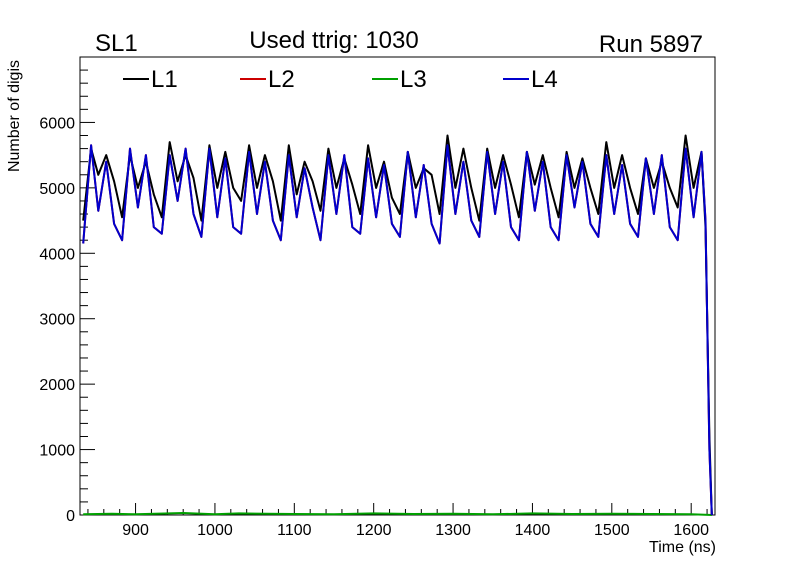 The width and height of the screenshot is (796, 572). What do you see at coordinates (215, 530) in the screenshot?
I see `x-tick-label: 1000` at bounding box center [215, 530].